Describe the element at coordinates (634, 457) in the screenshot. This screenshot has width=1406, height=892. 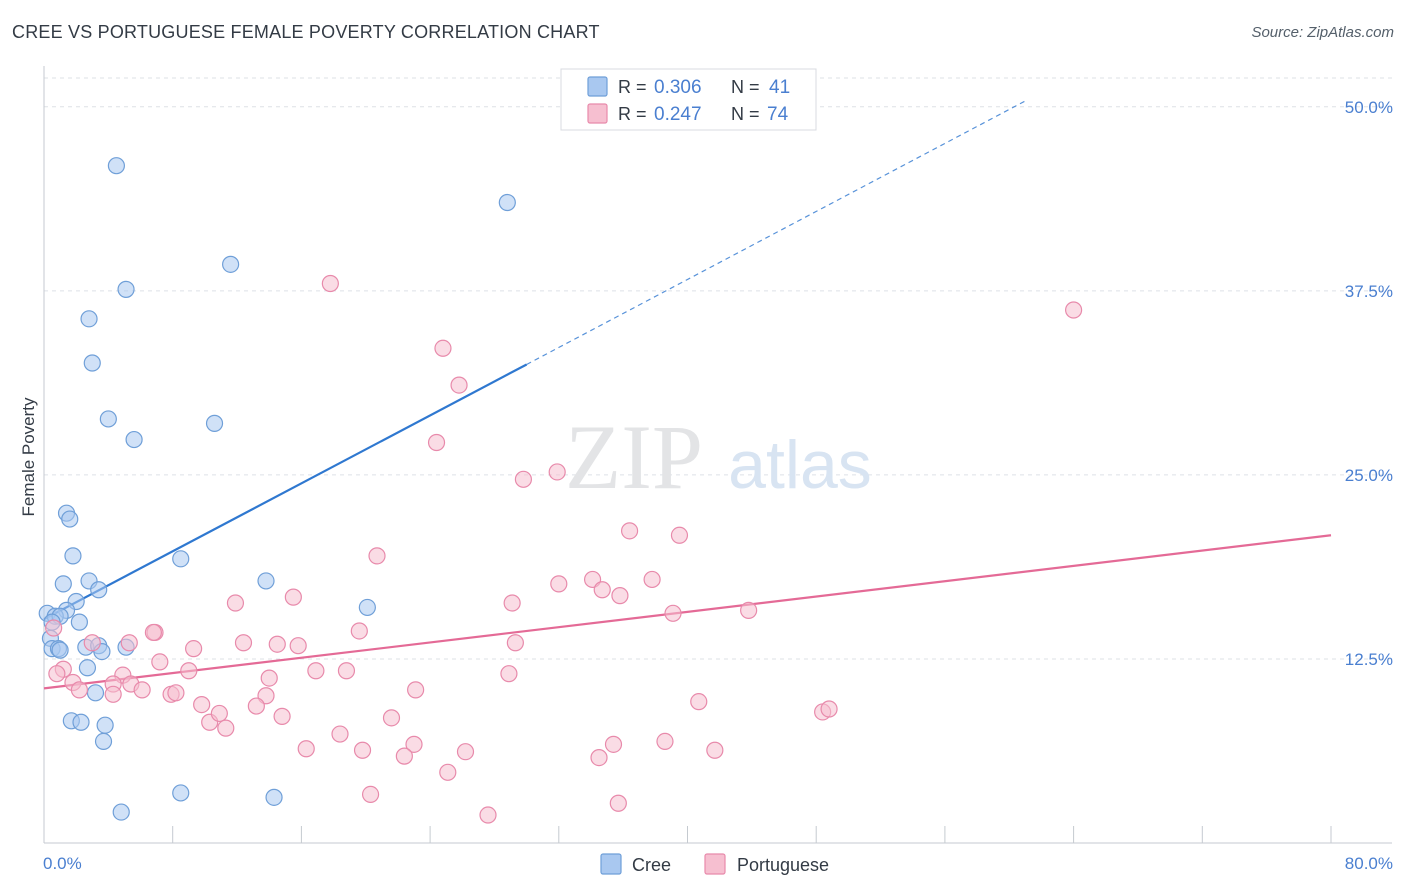
I see `watermark-zip: ZIP` at that location.